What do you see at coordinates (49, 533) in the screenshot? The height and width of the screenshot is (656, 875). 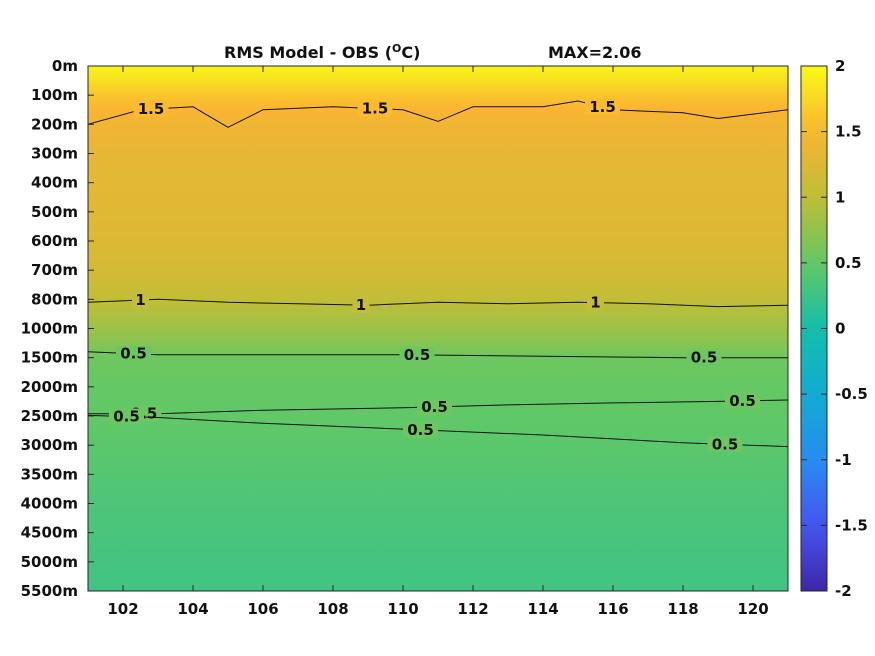 I see `y-tick-label: 4500m` at bounding box center [49, 533].